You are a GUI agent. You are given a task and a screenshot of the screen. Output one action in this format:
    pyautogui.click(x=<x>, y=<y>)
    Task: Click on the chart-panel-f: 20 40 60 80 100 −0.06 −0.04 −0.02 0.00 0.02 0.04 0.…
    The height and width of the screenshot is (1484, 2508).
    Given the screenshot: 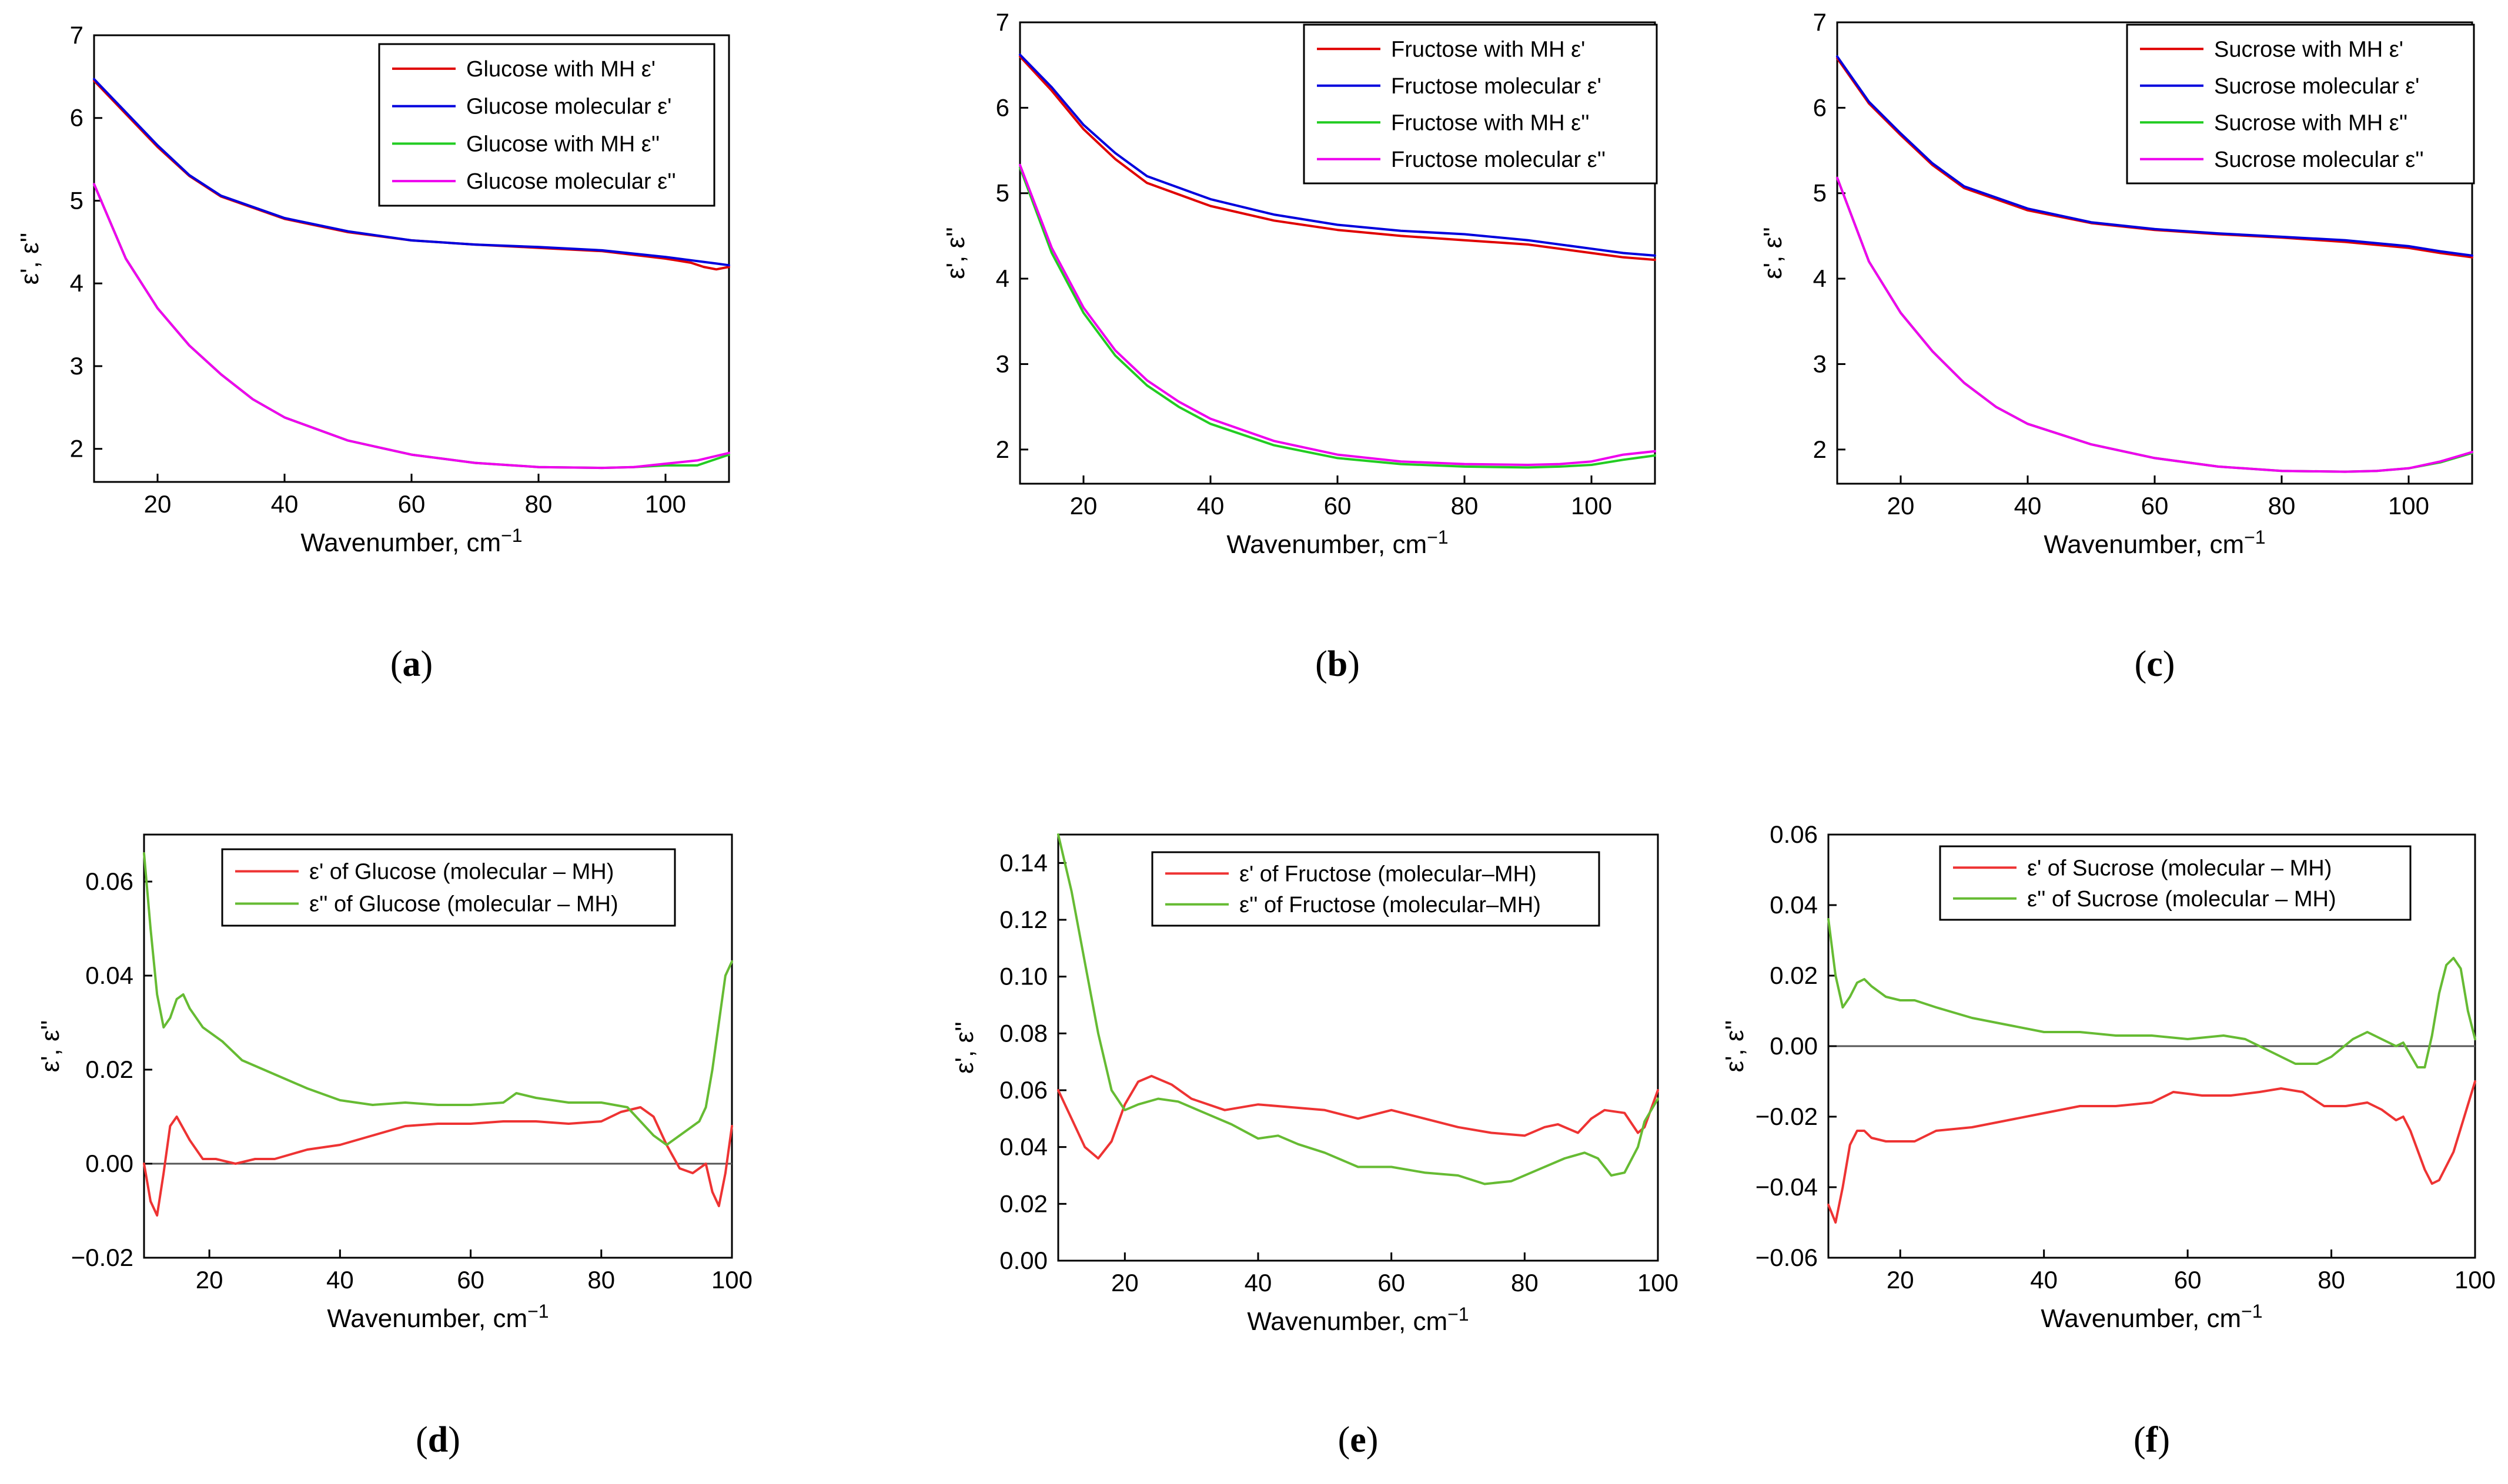 What is the action you would take?
    pyautogui.click(x=2108, y=1140)
    